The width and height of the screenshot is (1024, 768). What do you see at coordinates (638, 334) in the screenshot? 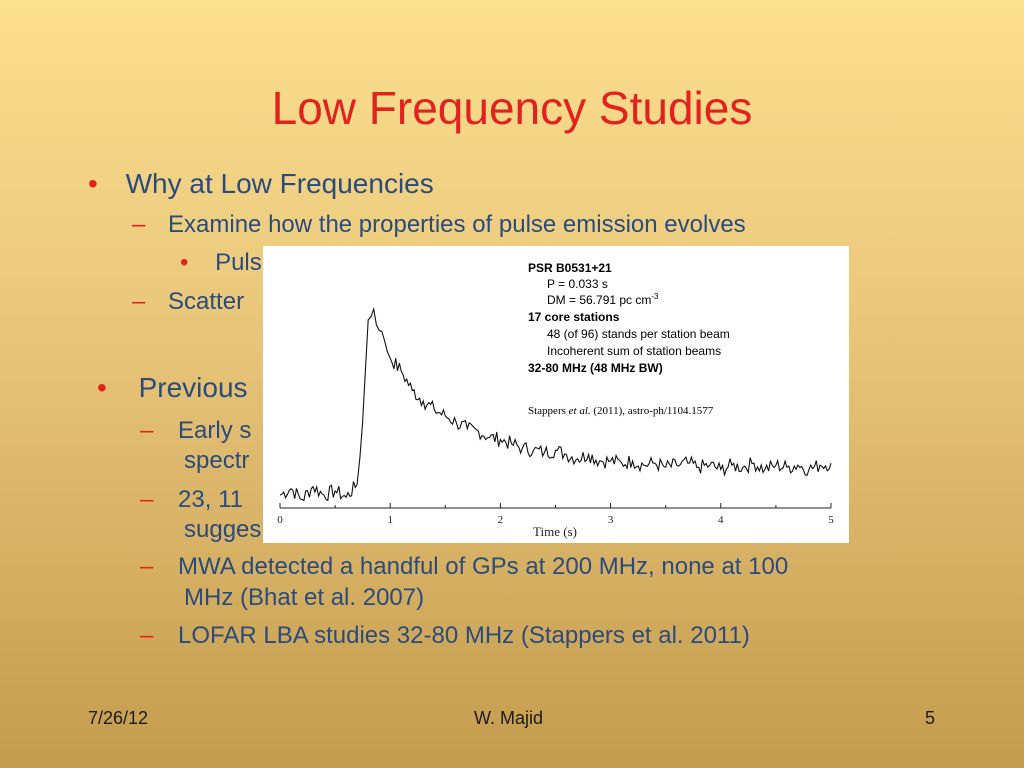
I see `annotation-stands: 48 (of 96) stands per station beam` at bounding box center [638, 334].